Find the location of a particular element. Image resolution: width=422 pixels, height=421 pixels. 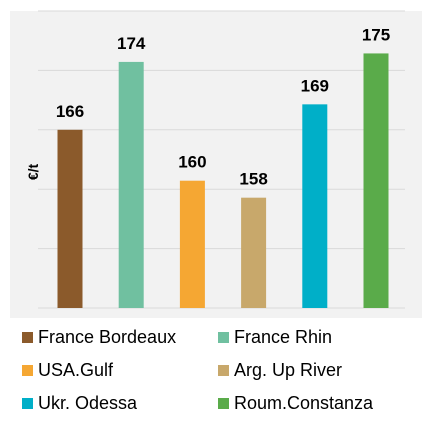

data-label-1: 166 is located at coordinates (70, 111).